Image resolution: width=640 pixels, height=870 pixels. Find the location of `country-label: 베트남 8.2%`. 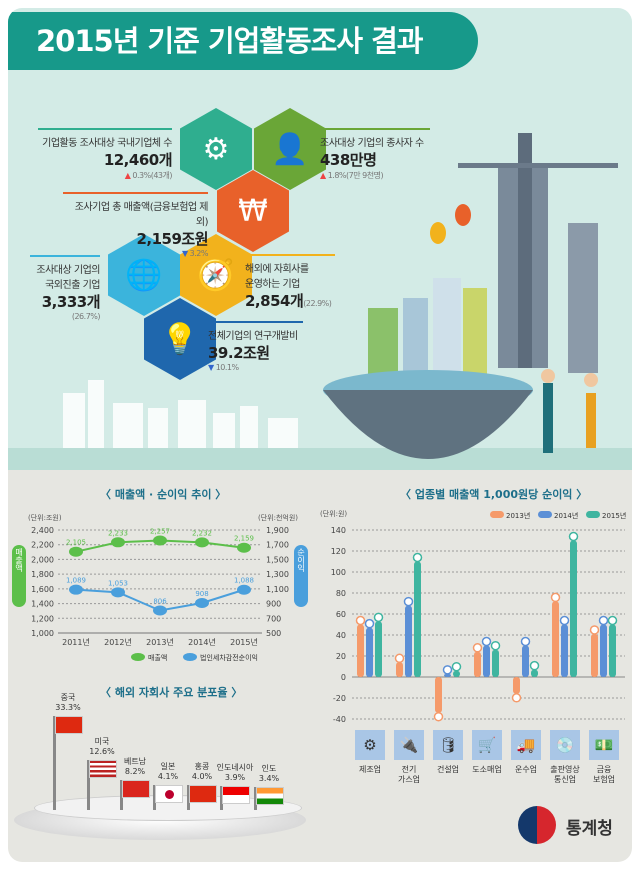

country-label: 베트남 8.2% is located at coordinates (135, 766).